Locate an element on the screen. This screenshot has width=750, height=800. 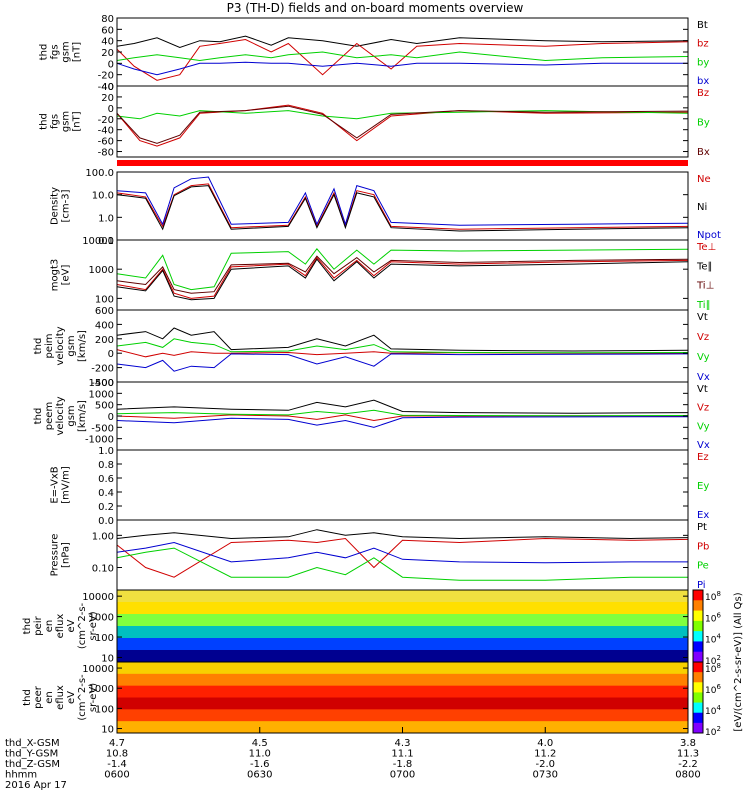
y-axis-label: peim is located at coordinates (49, 345).